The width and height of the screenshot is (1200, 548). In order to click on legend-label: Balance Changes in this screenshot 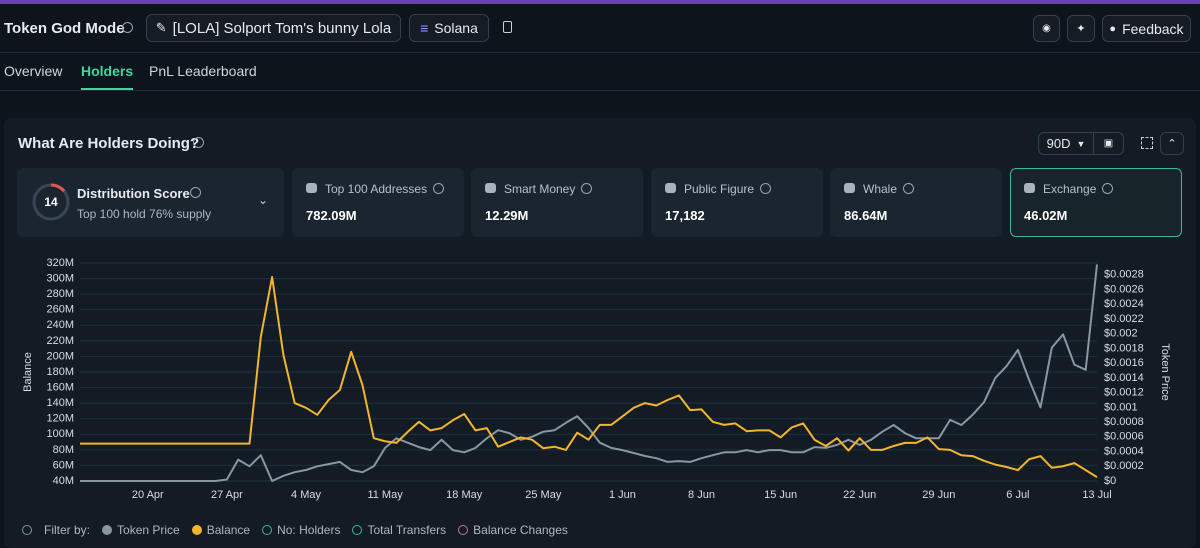, I will do `click(520, 530)`.